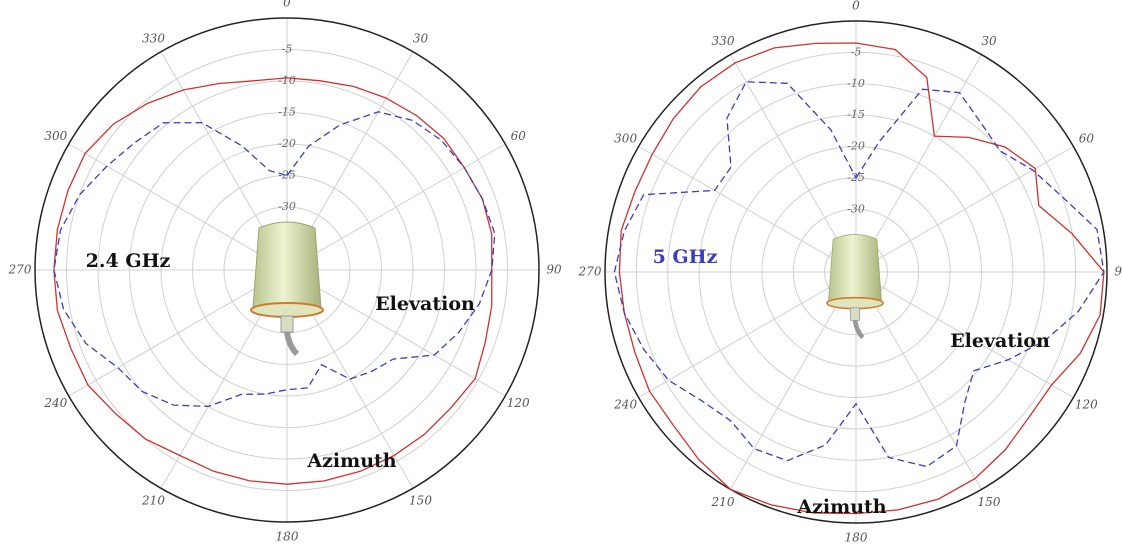  I want to click on chart-title: 5 GHz, so click(685, 257).